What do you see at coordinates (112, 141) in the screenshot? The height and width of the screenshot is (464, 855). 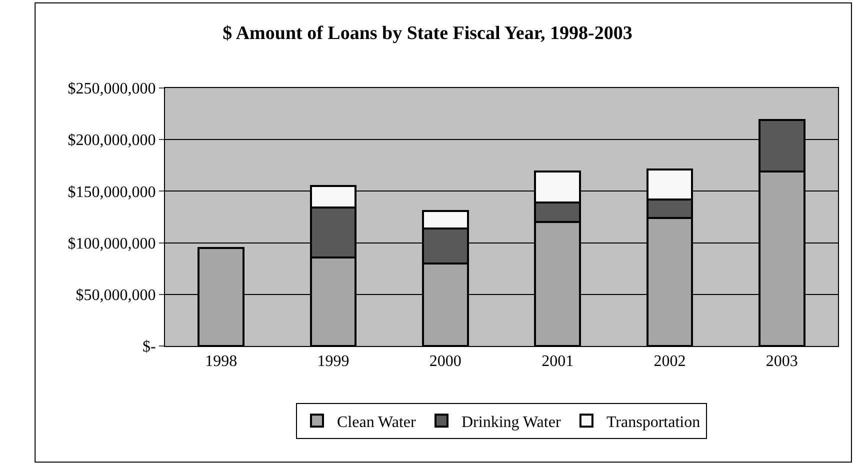 I see `y-tick-label: $200,000,000` at bounding box center [112, 141].